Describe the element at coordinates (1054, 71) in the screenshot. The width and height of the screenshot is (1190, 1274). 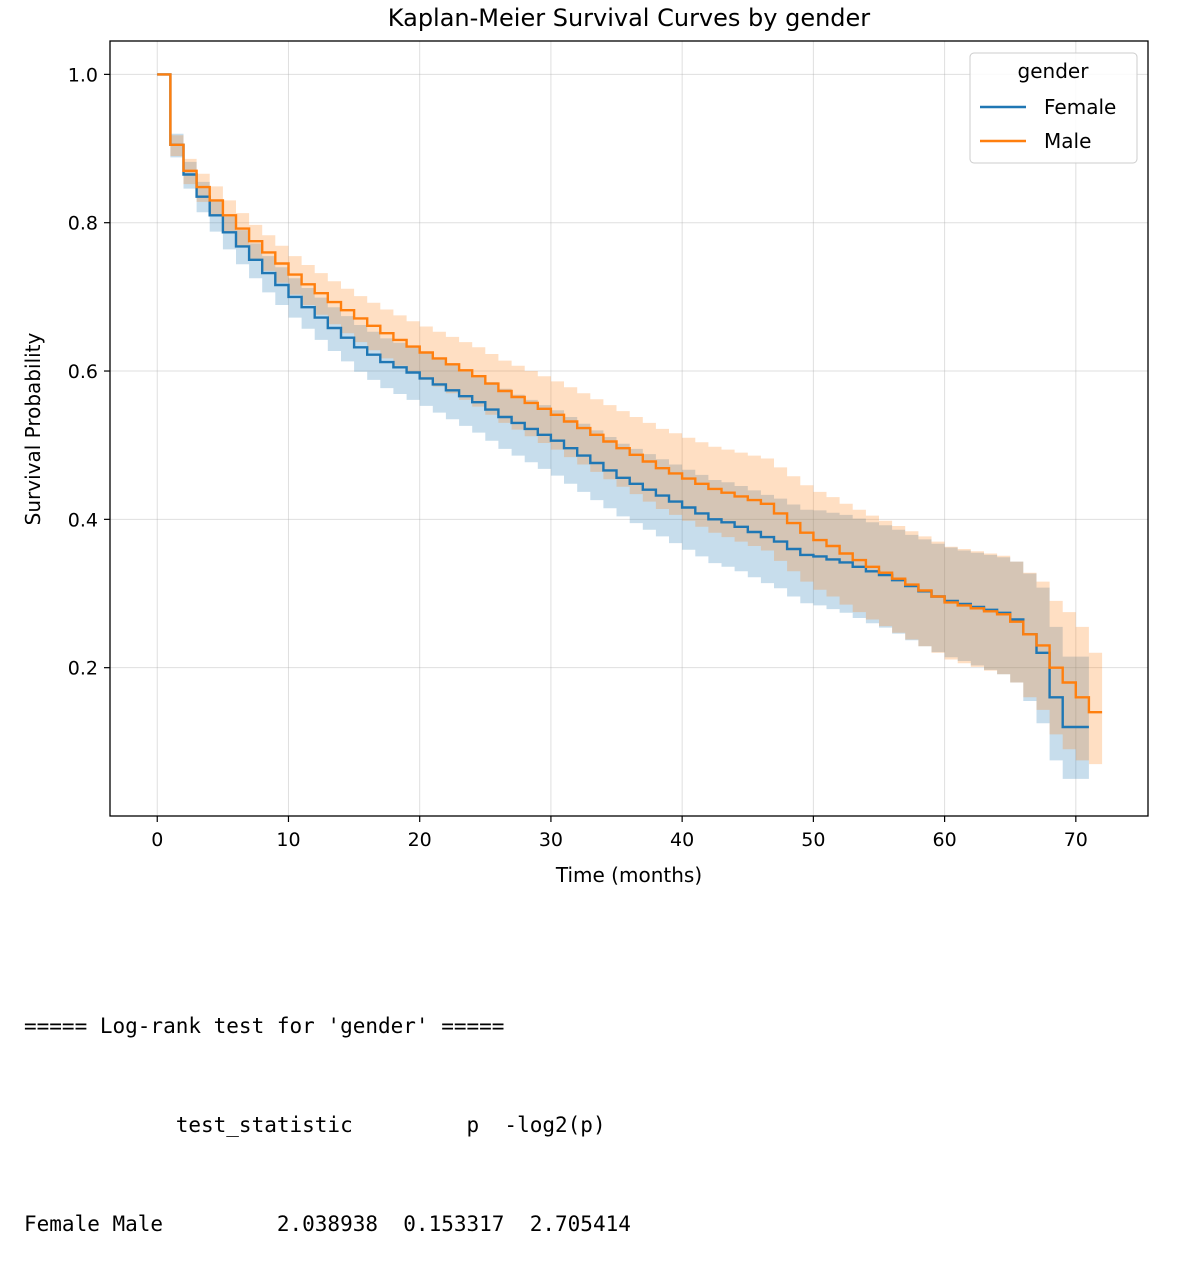
I see `legend-title: gender` at that location.